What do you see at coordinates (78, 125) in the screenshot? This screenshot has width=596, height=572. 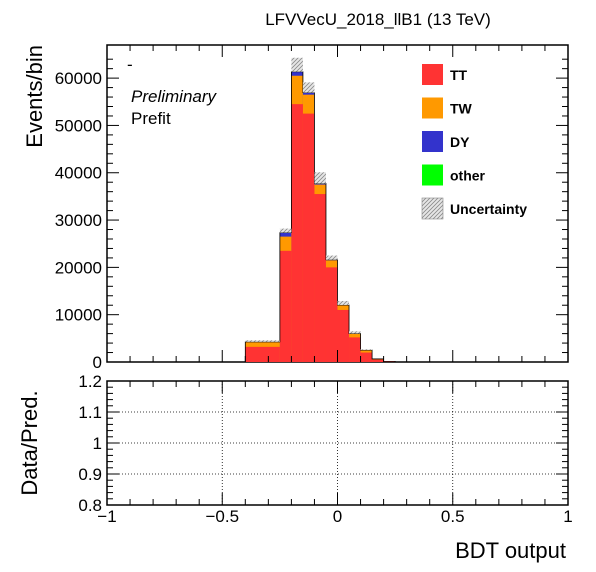 I see `top-y-tick-label-5: 50000` at bounding box center [78, 125].